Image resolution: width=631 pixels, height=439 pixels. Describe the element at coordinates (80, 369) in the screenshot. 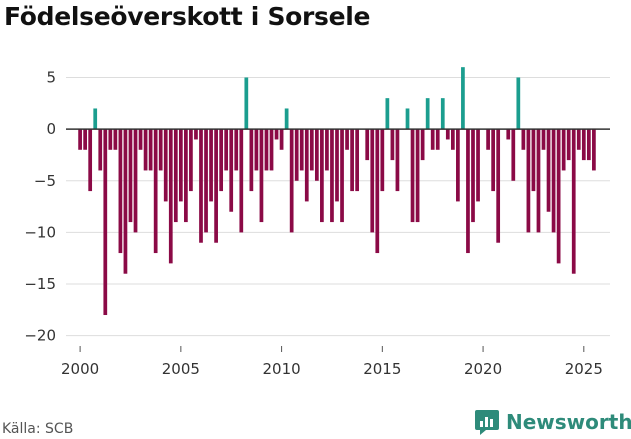

I see `x-tick-label: 2000` at that location.